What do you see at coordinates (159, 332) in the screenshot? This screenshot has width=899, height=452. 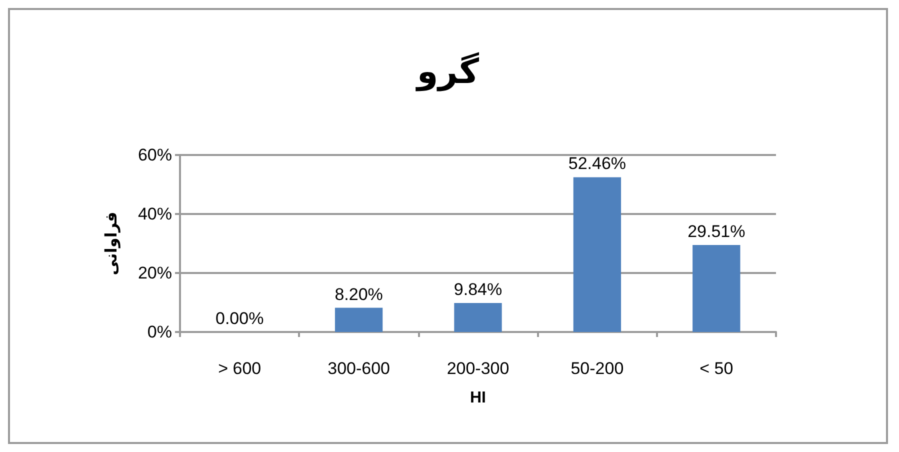 I see `y-tick-label: 0%` at bounding box center [159, 332].